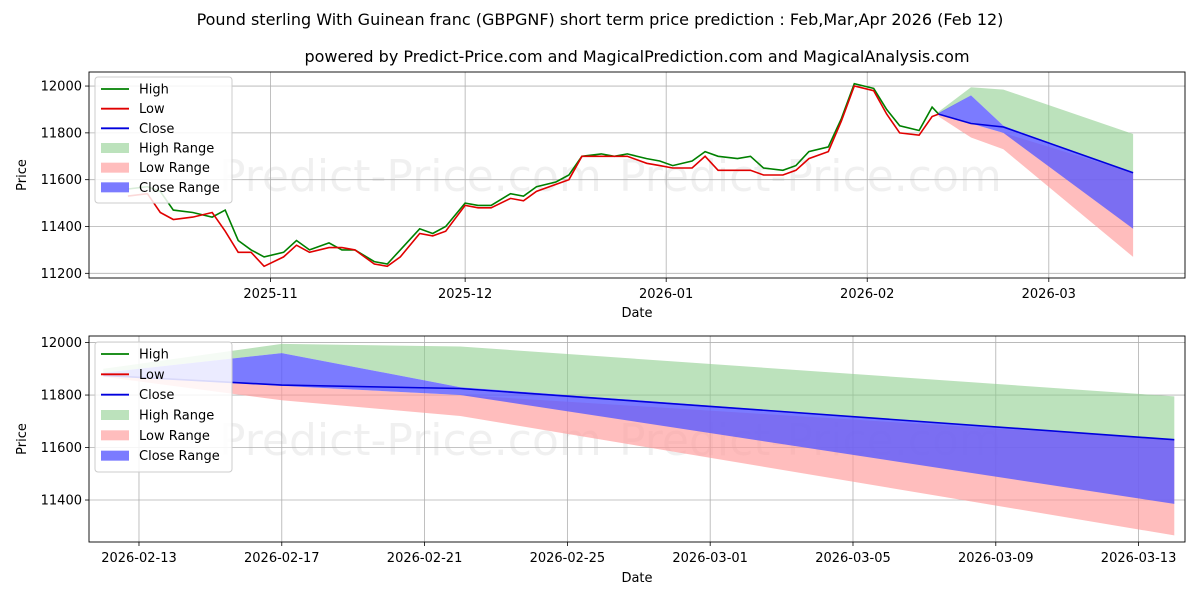 Image resolution: width=1200 pixels, height=600 pixels. What do you see at coordinates (853, 558) in the screenshot?
I see `x-tick-label: 2026-03-05` at bounding box center [853, 558].